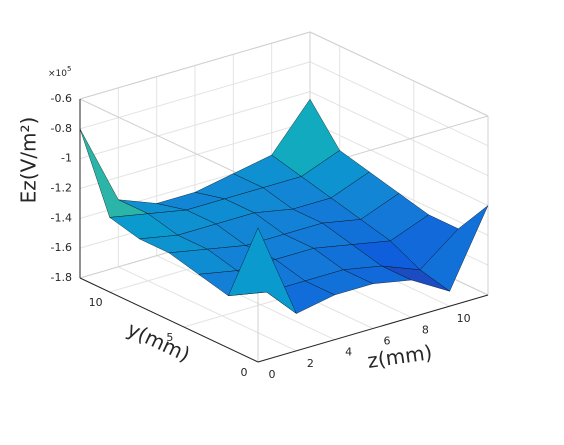  What do you see at coordinates (244, 372) in the screenshot?
I see `y-tick-label: 0` at bounding box center [244, 372].